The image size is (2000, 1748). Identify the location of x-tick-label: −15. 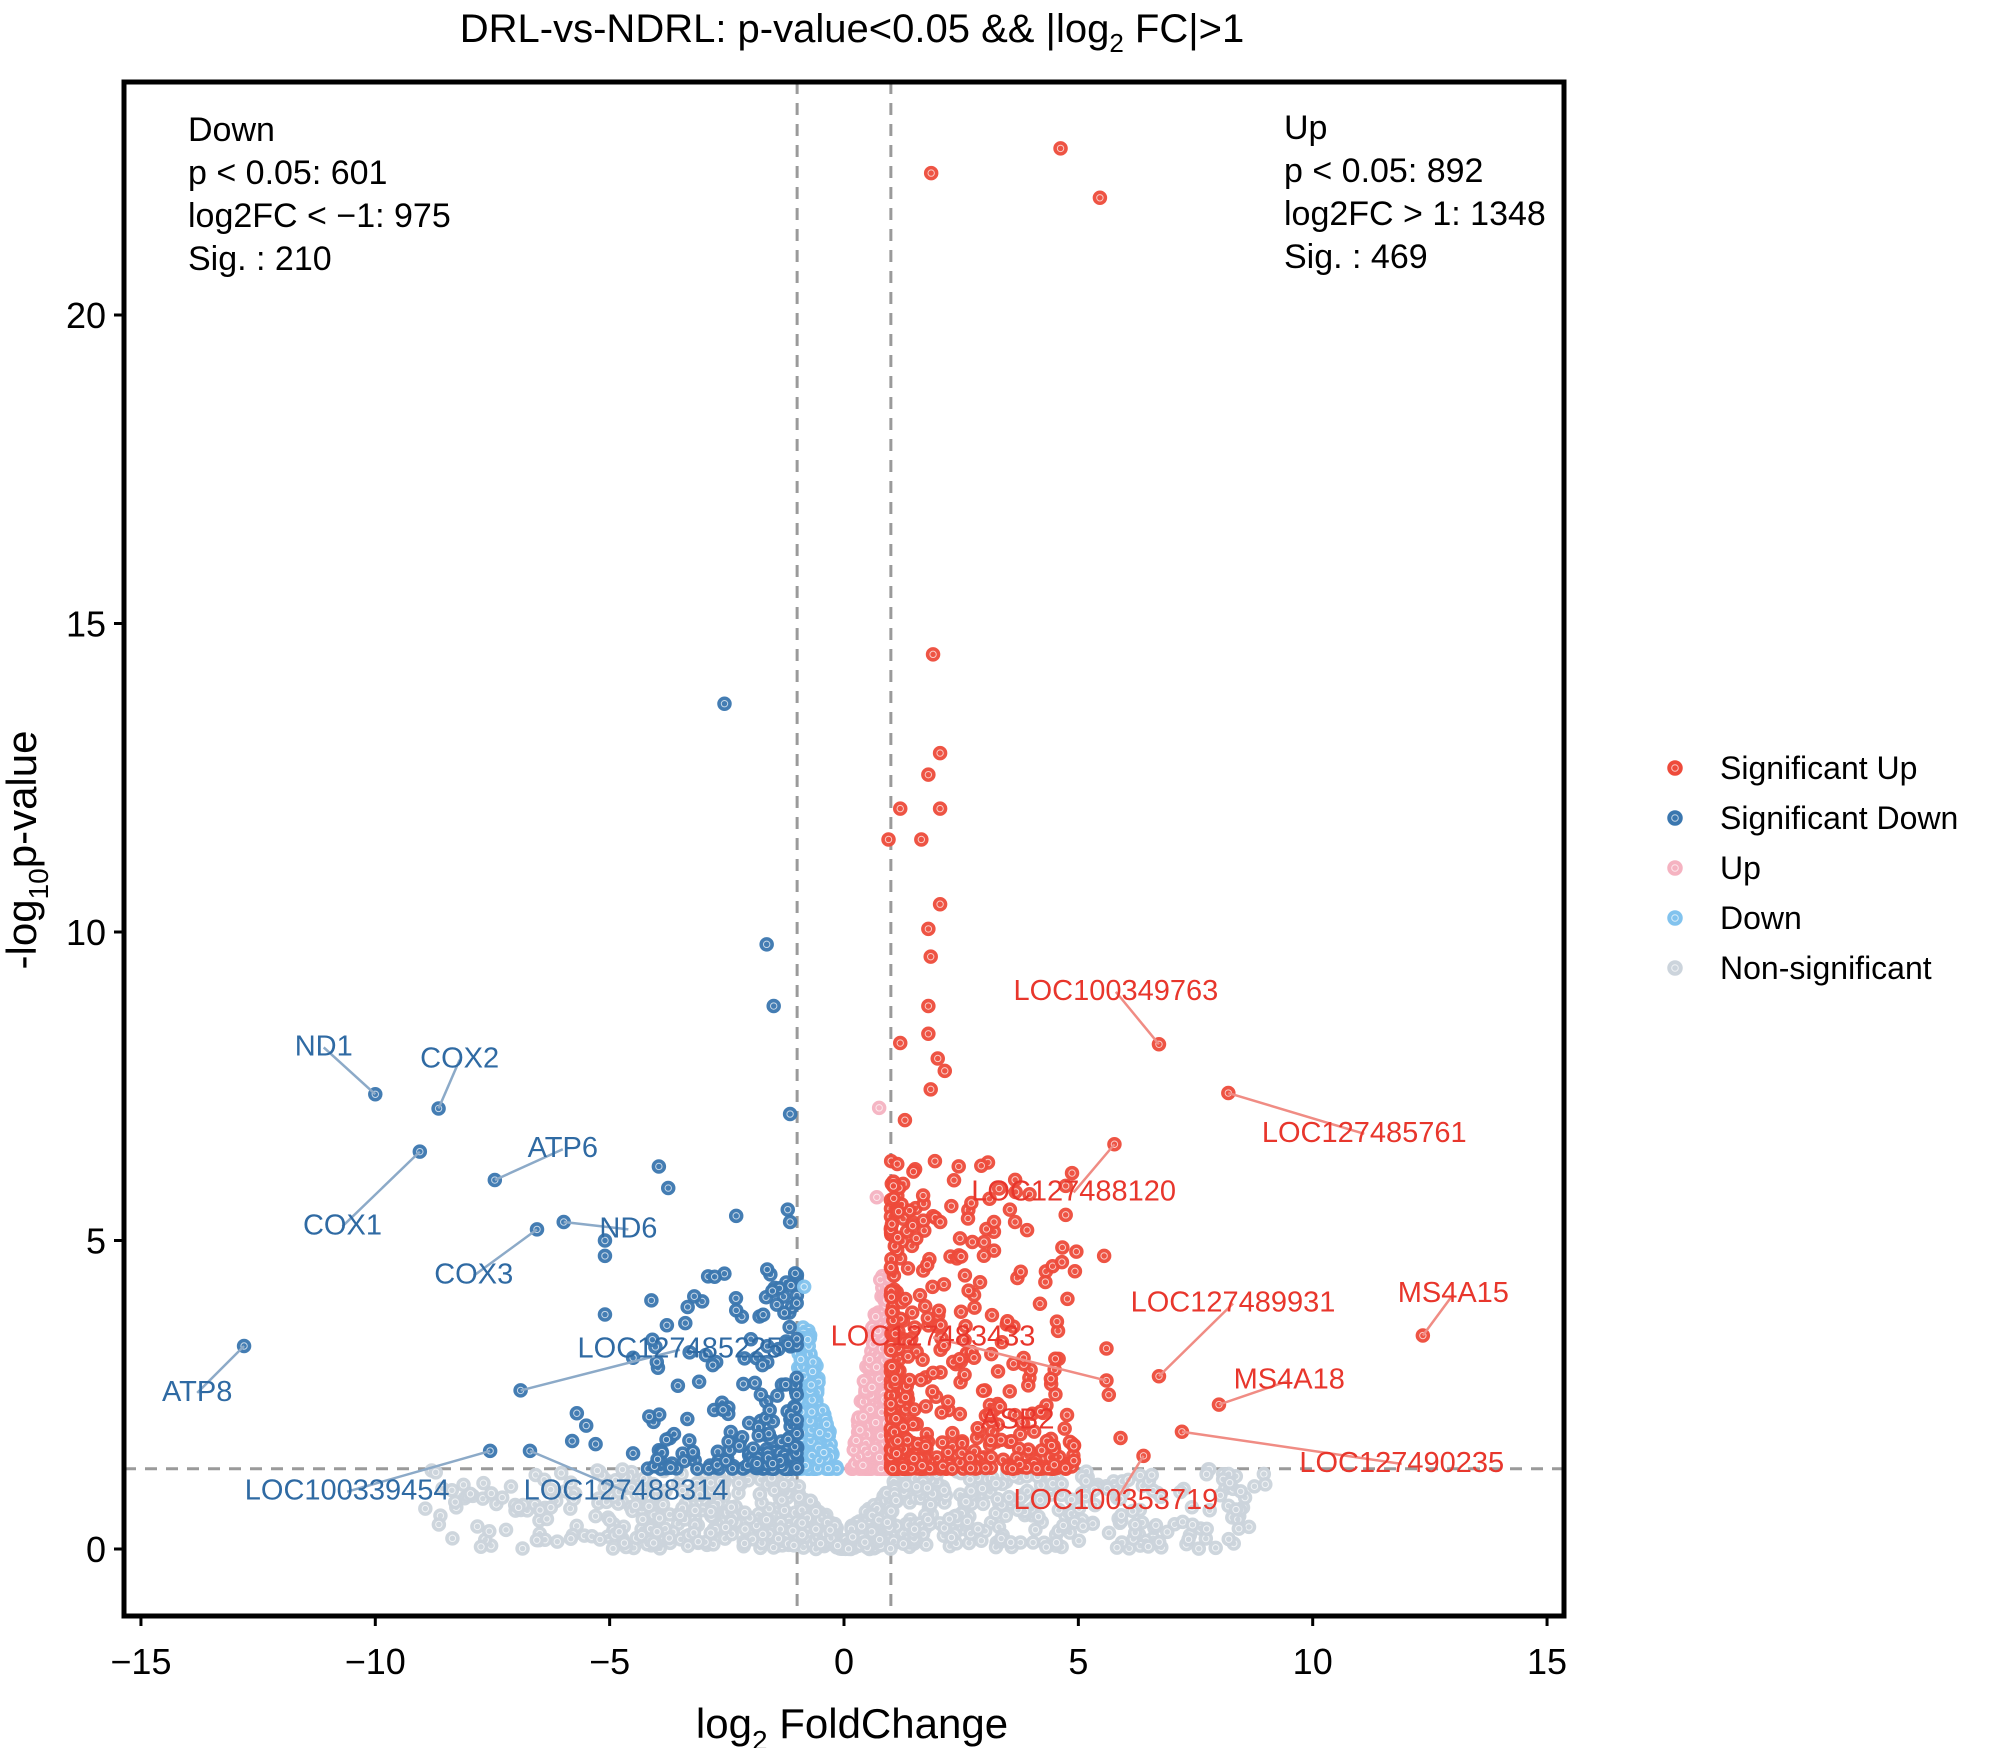
(140, 1661).